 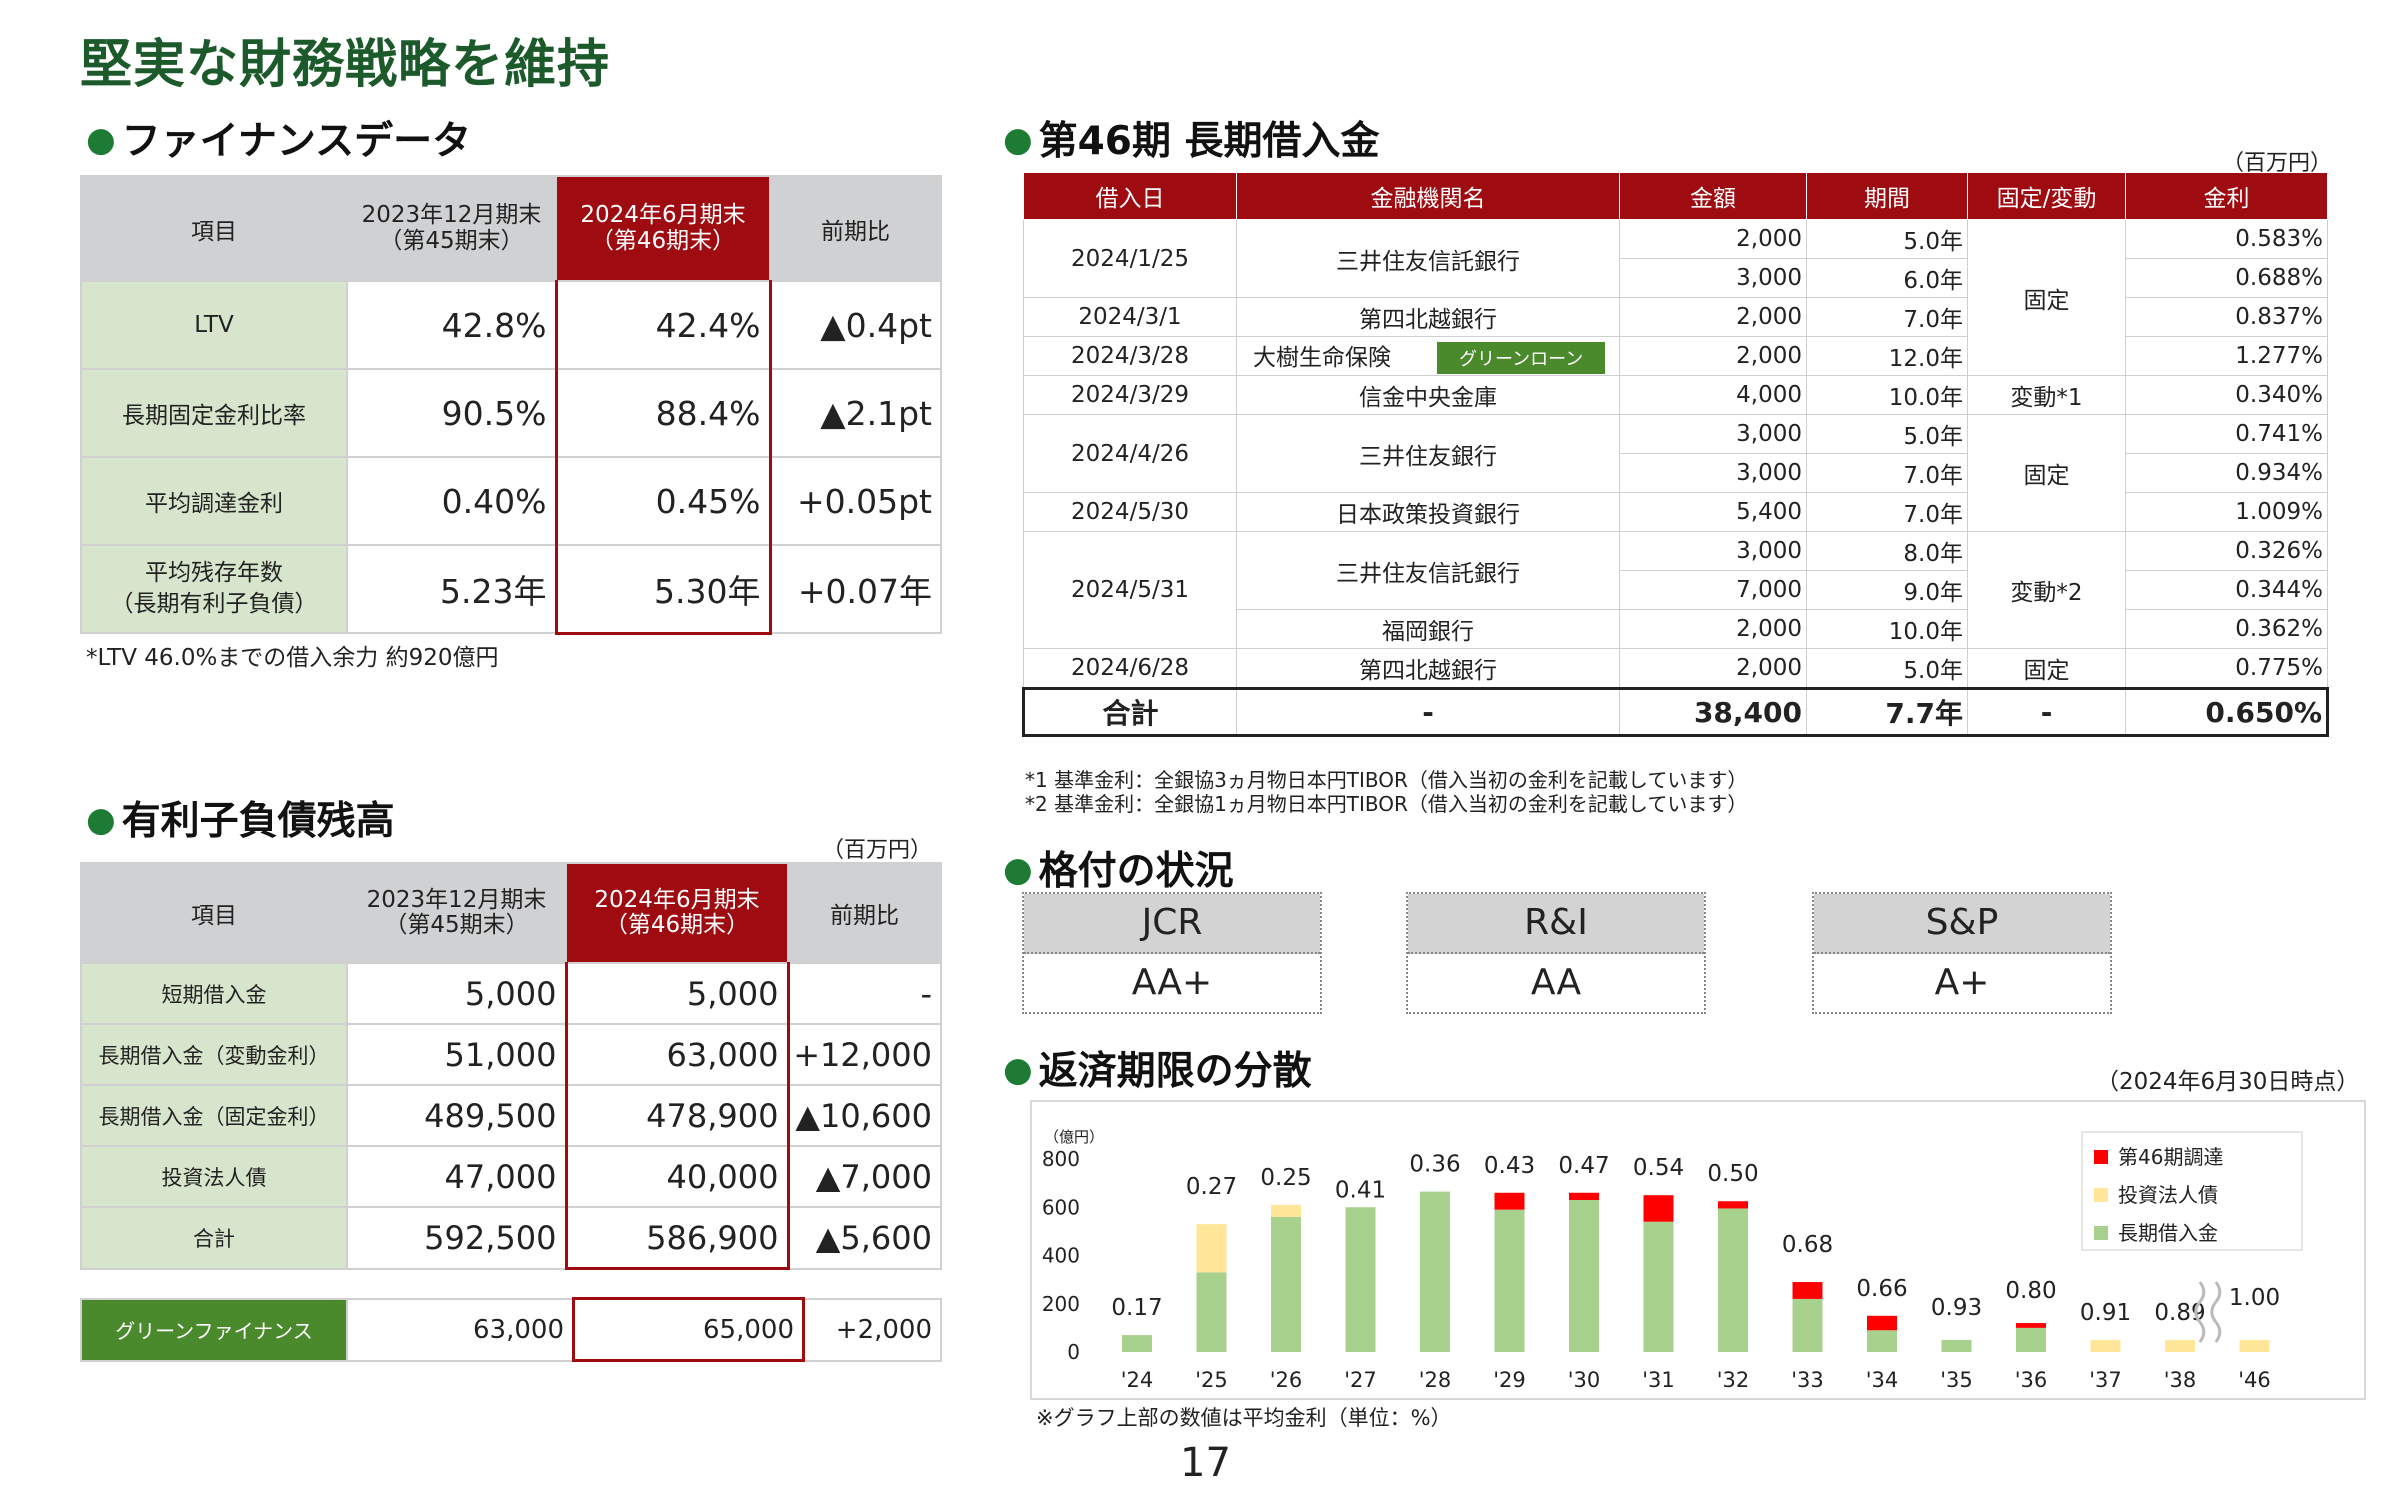 What do you see at coordinates (1807, 1245) in the screenshot?
I see `rate-label: 0.68` at bounding box center [1807, 1245].